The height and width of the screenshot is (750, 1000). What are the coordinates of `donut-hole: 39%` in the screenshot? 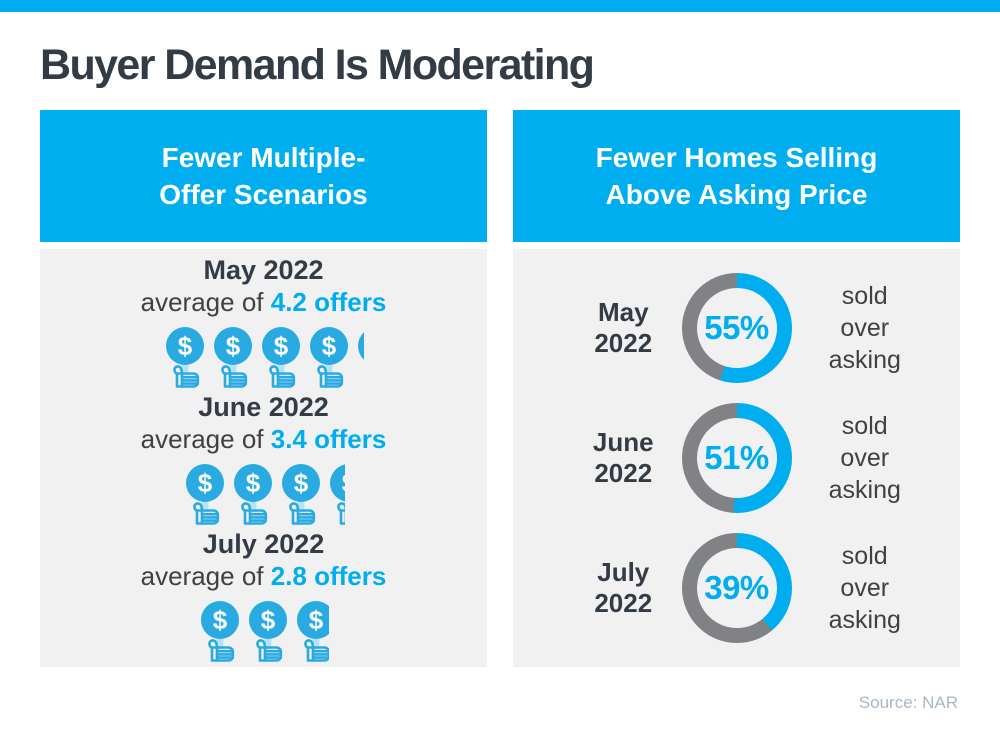 It's located at (736, 588).